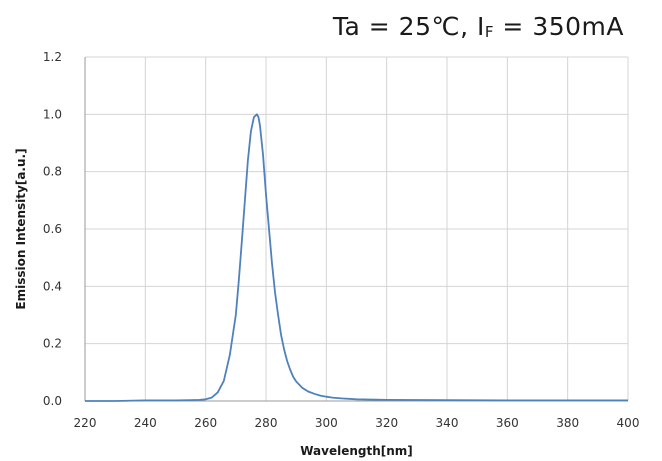  What do you see at coordinates (507, 423) in the screenshot?
I see `x-tick-label: 360` at bounding box center [507, 423].